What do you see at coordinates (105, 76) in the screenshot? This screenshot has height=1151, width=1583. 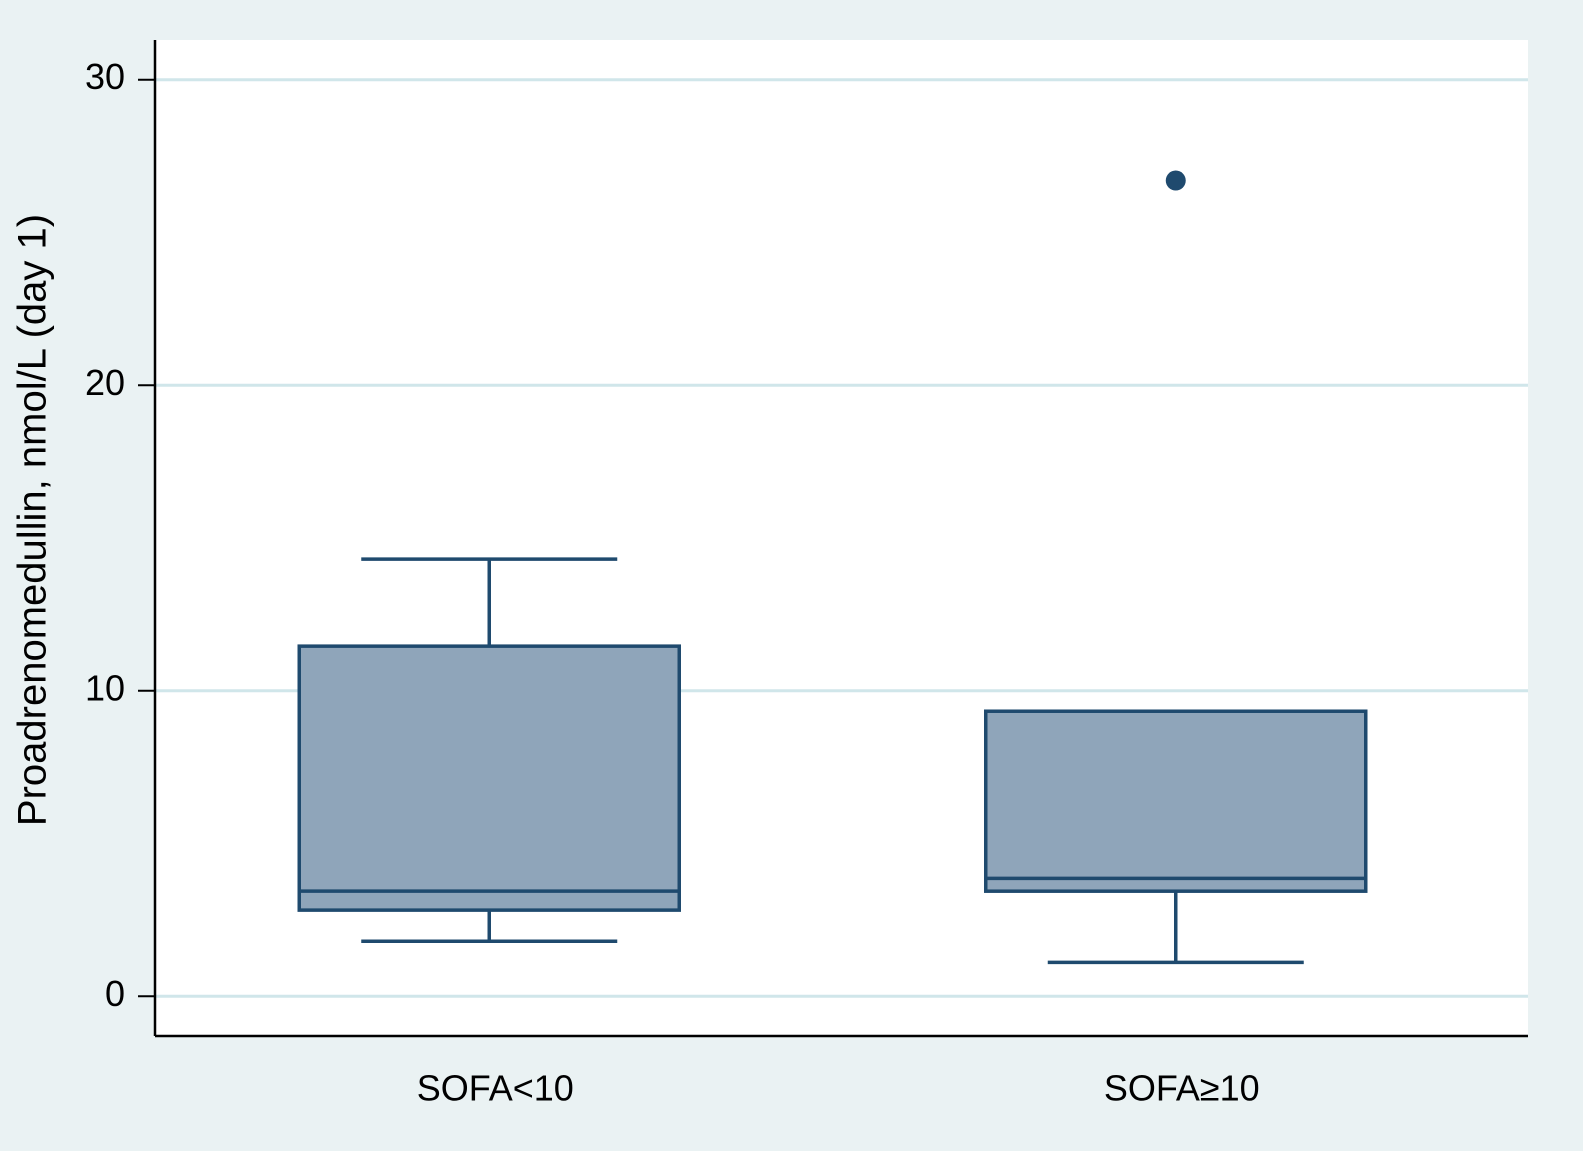 I see `y-tick-label: 30` at bounding box center [105, 76].